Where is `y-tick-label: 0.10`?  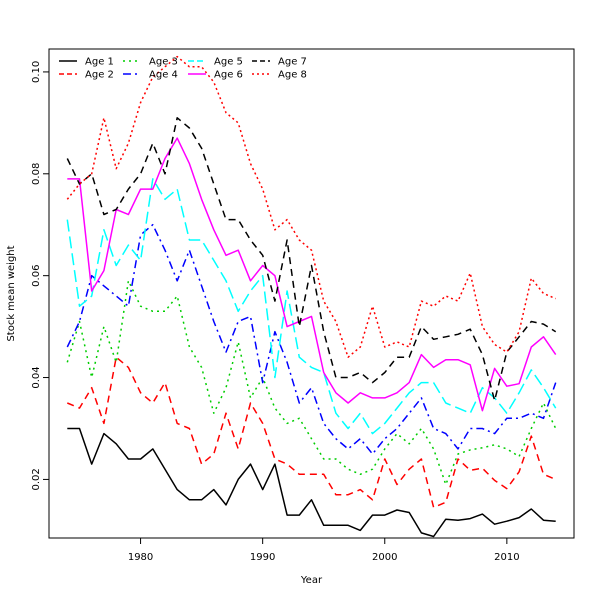 y-tick-label: 0.10 is located at coordinates (36, 72).